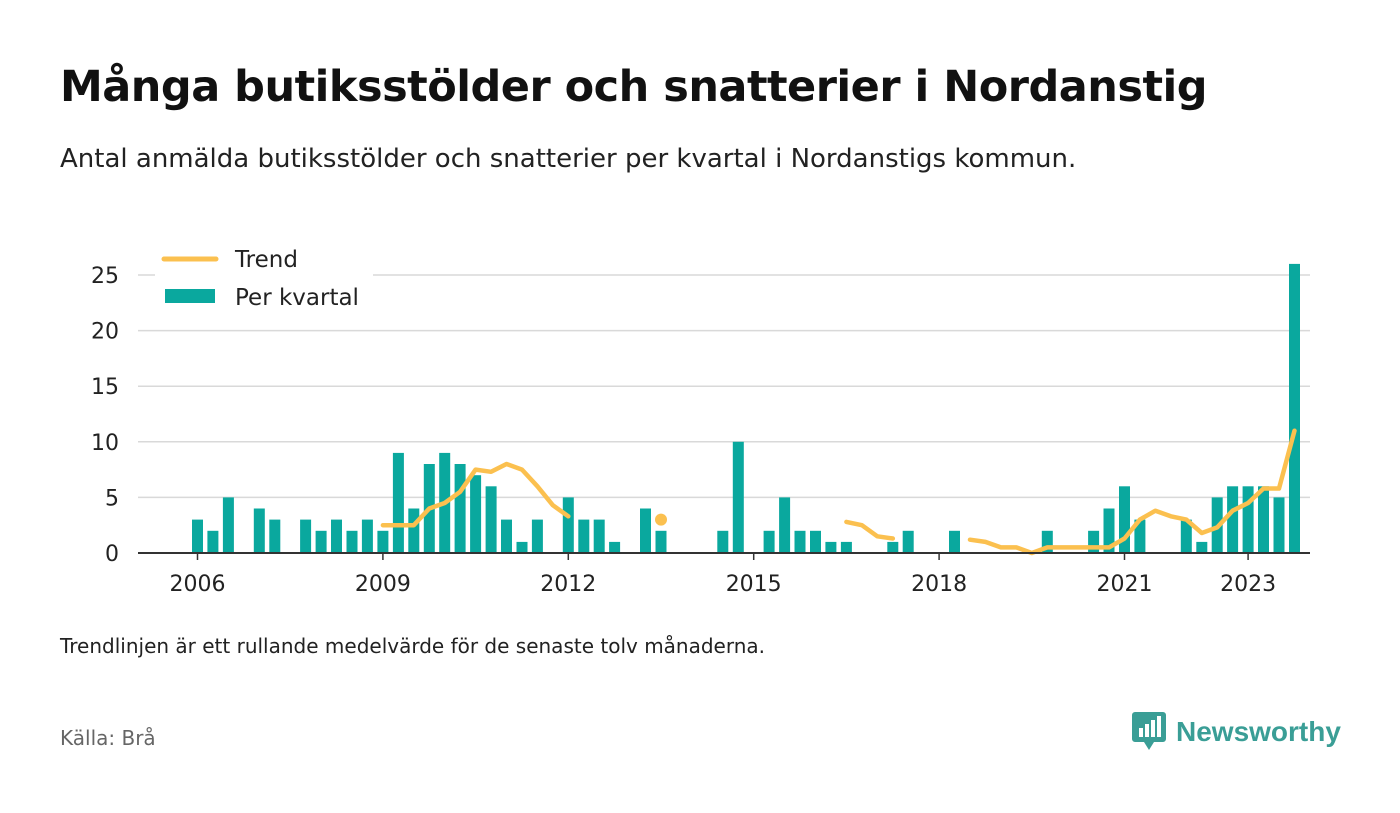 This screenshot has height=813, width=1400. Describe the element at coordinates (661, 519) in the screenshot. I see `trend-point` at that location.